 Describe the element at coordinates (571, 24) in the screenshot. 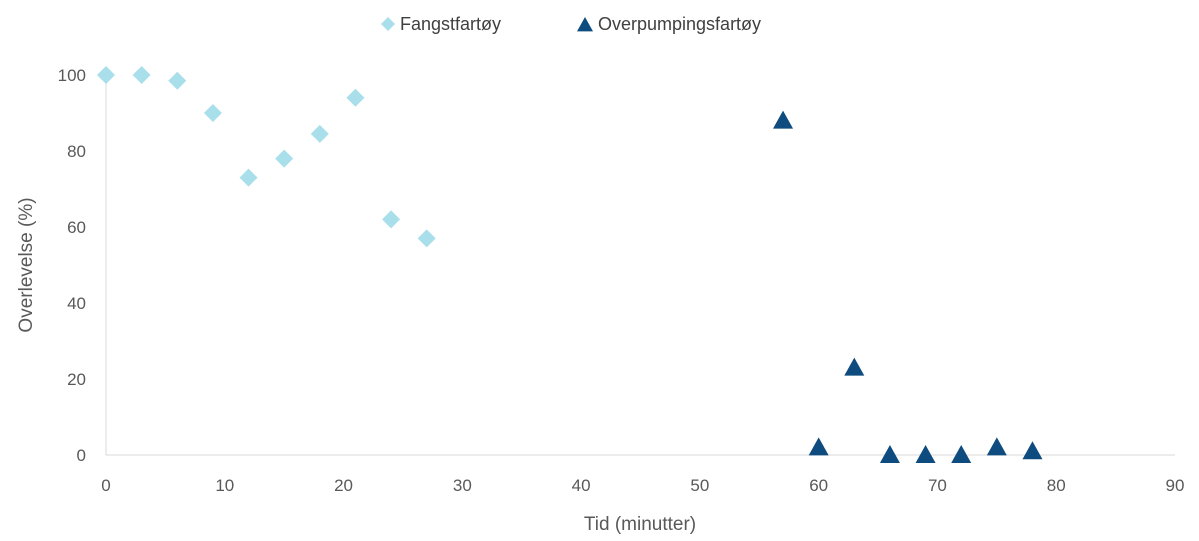

I see `legend: Fangstfartøy Overpumpingsfartøy` at that location.